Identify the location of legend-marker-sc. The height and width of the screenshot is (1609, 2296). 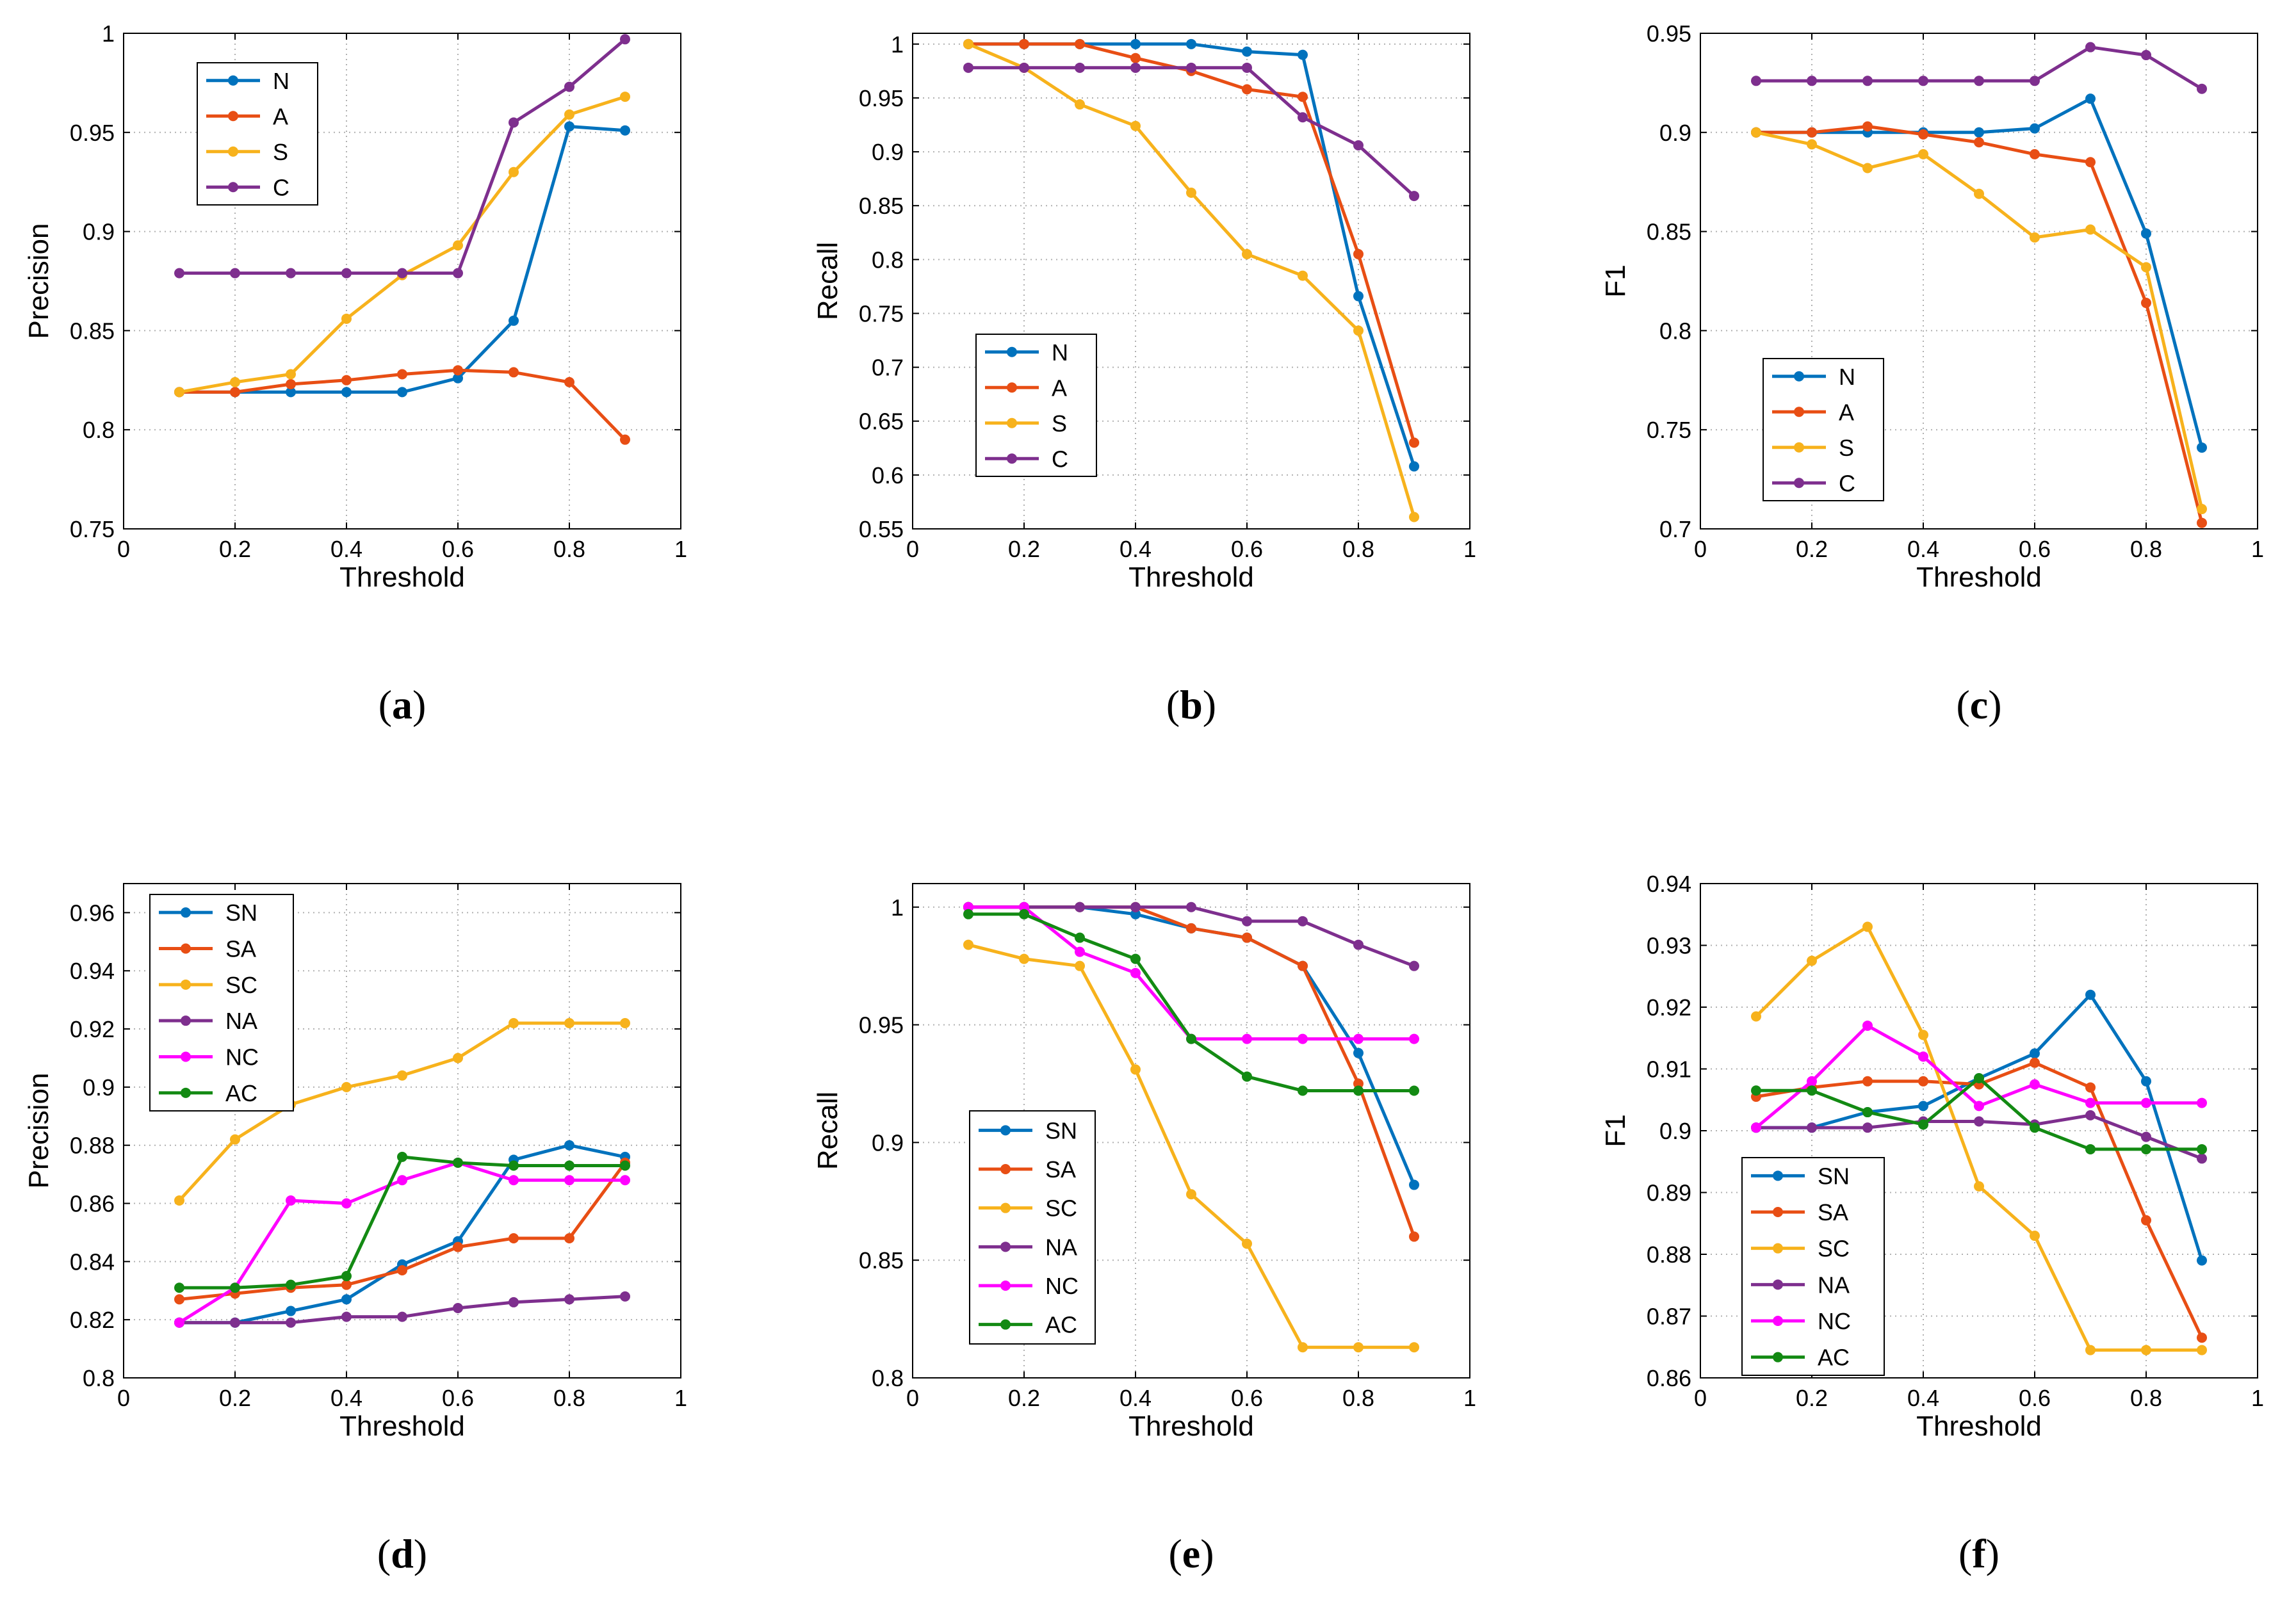
(1778, 1249).